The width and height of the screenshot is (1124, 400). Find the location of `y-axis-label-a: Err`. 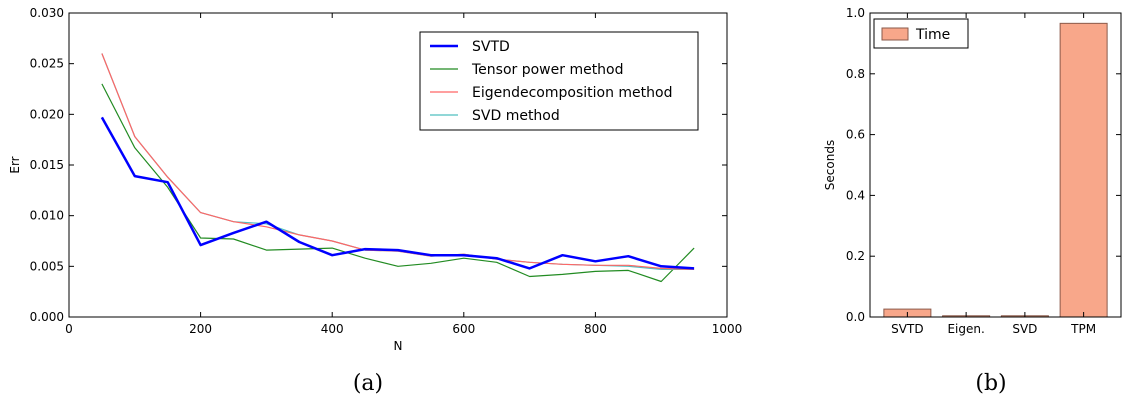

y-axis-label-a: Err is located at coordinates (15, 164).